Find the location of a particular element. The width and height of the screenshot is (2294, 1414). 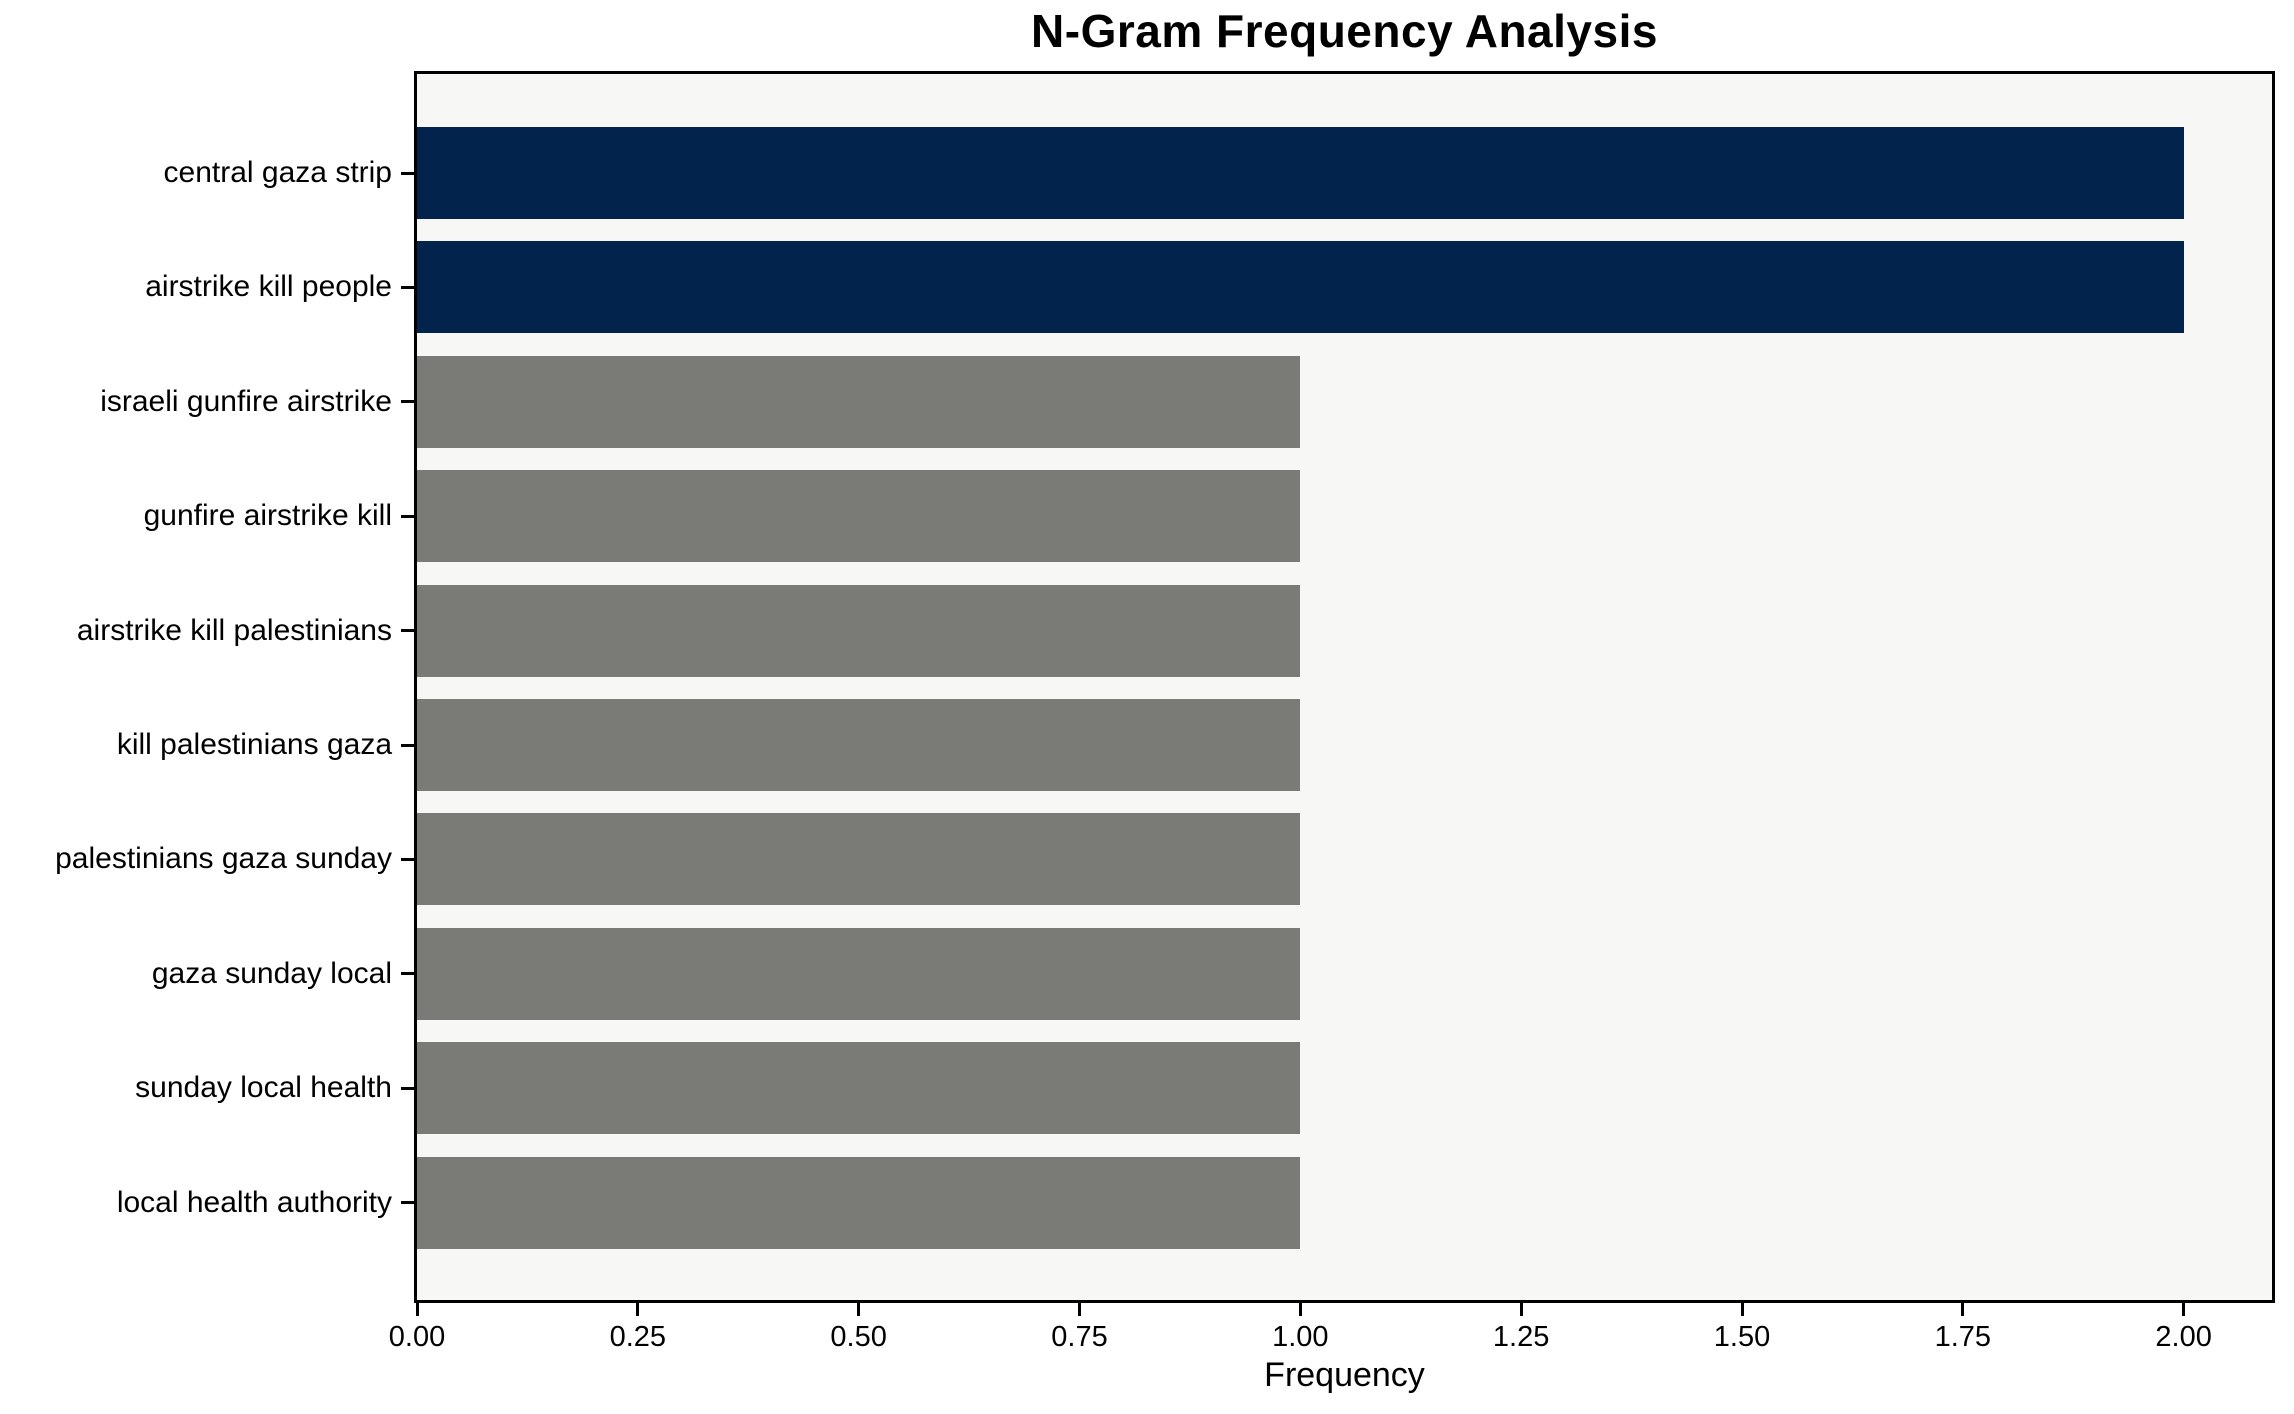

y-tick-label: israeli gunfire airstrike is located at coordinates (246, 401).